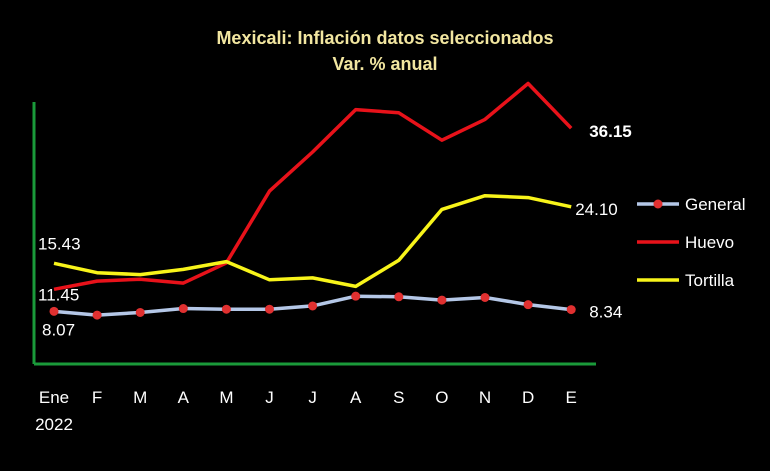 The image size is (770, 471). I want to click on data-label-tortilla: 15.43, so click(59, 243).